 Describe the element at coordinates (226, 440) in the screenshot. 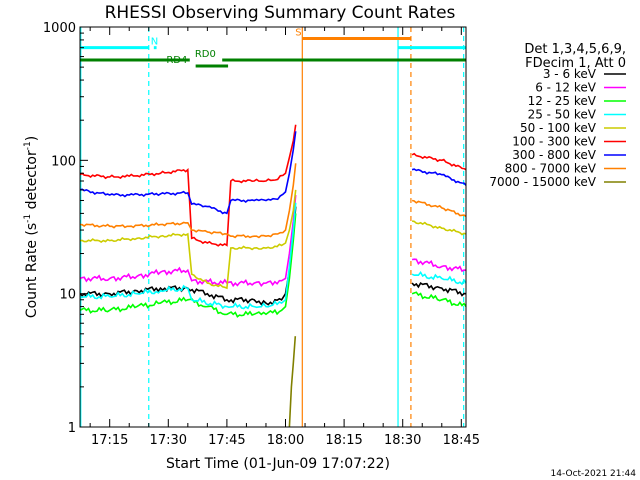

I see `x-tick-label-3: 17:45` at that location.